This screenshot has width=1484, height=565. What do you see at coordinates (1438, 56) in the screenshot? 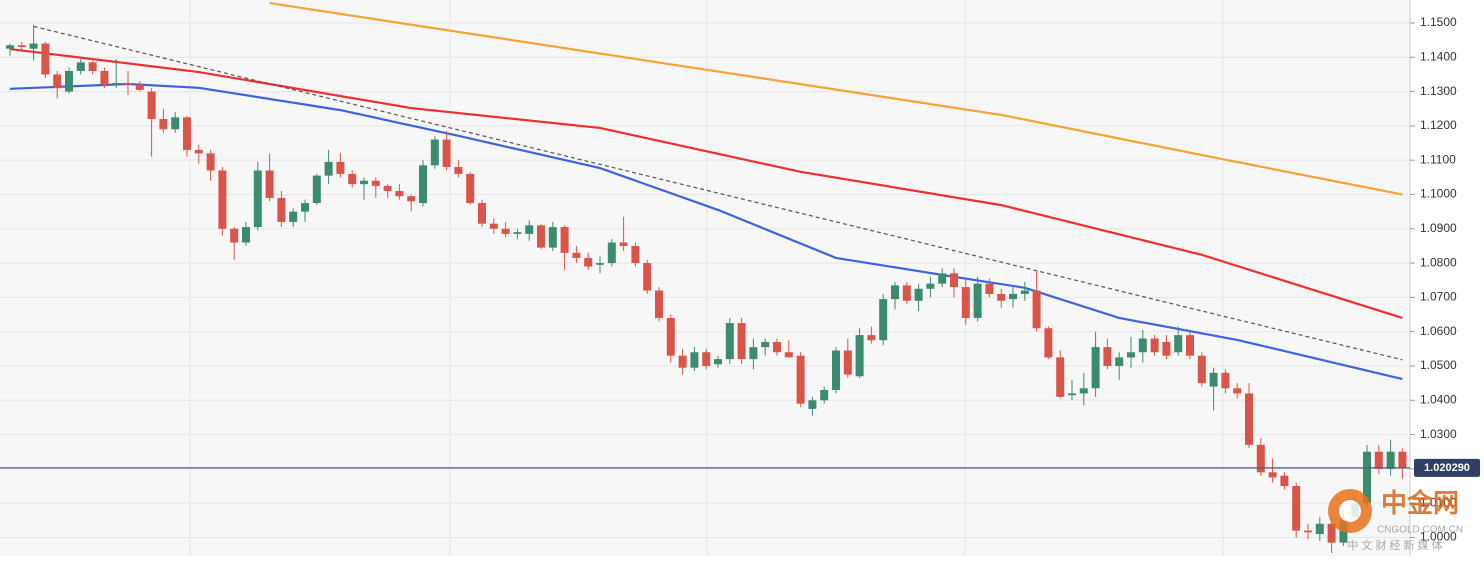
I see `y-tick-label: 1.1400` at bounding box center [1438, 56].